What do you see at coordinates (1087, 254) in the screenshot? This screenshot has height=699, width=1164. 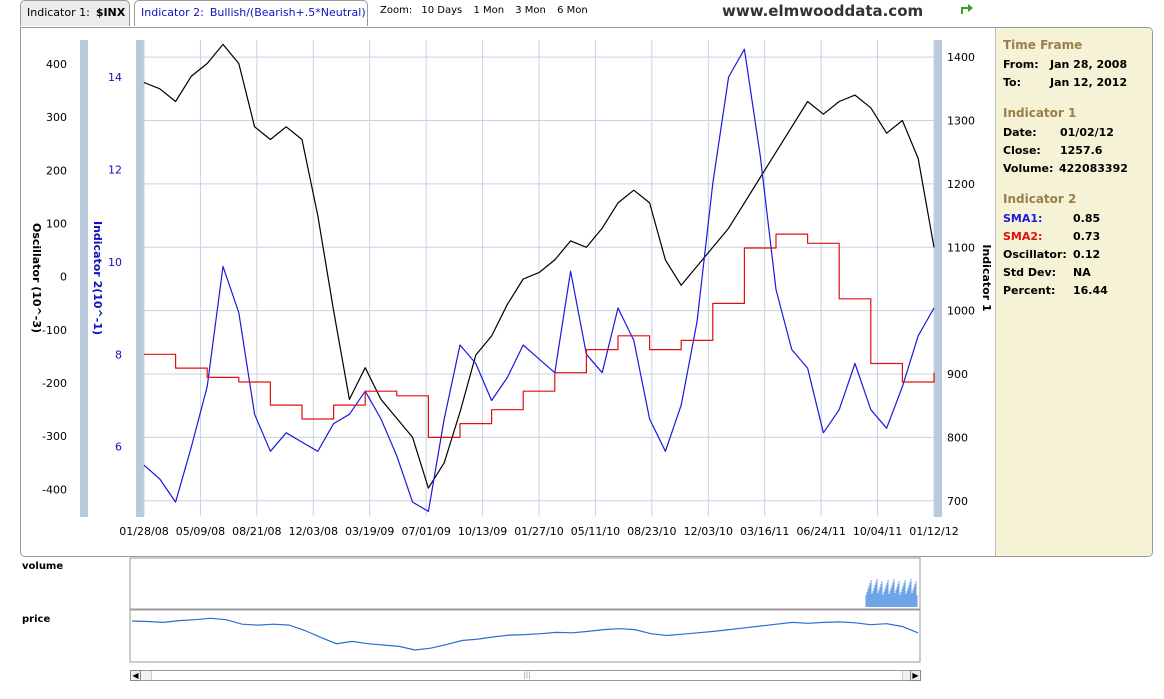 I see `oscillator-value: 0.12` at bounding box center [1087, 254].